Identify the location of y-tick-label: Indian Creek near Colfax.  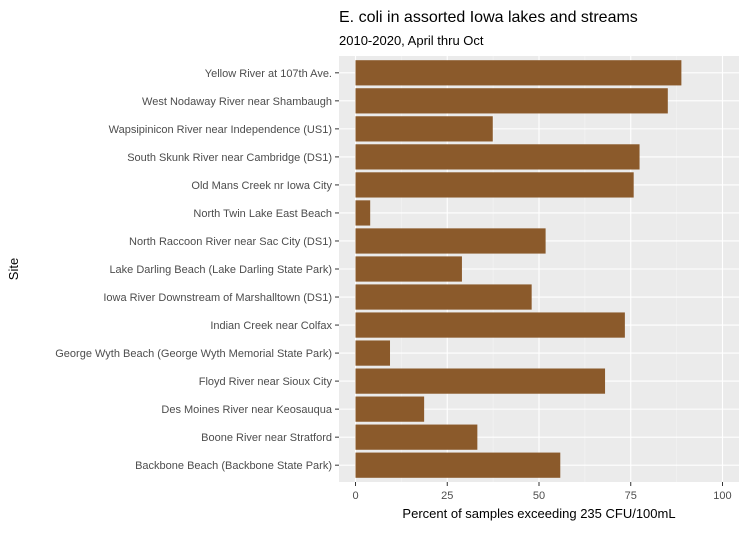
(271, 326).